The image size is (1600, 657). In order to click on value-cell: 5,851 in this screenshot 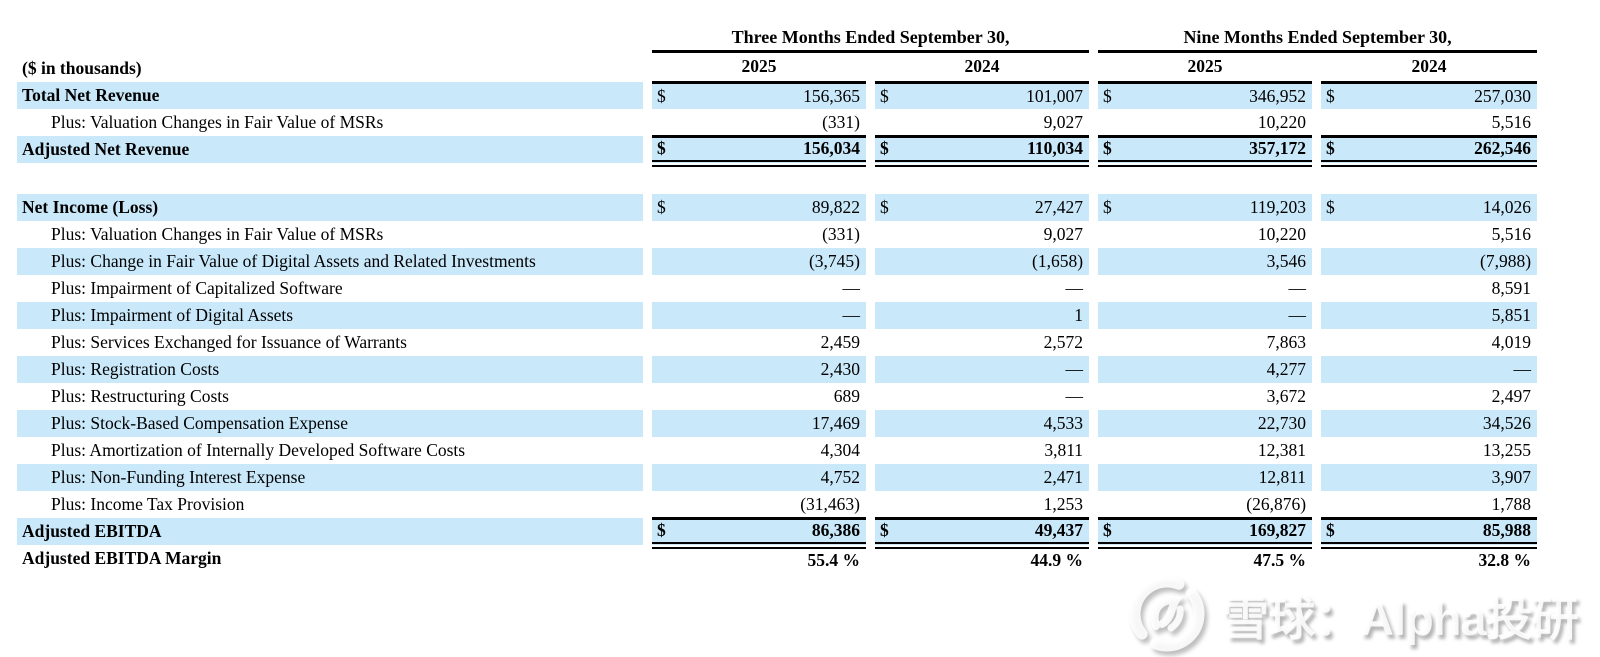, I will do `click(1442, 315)`.